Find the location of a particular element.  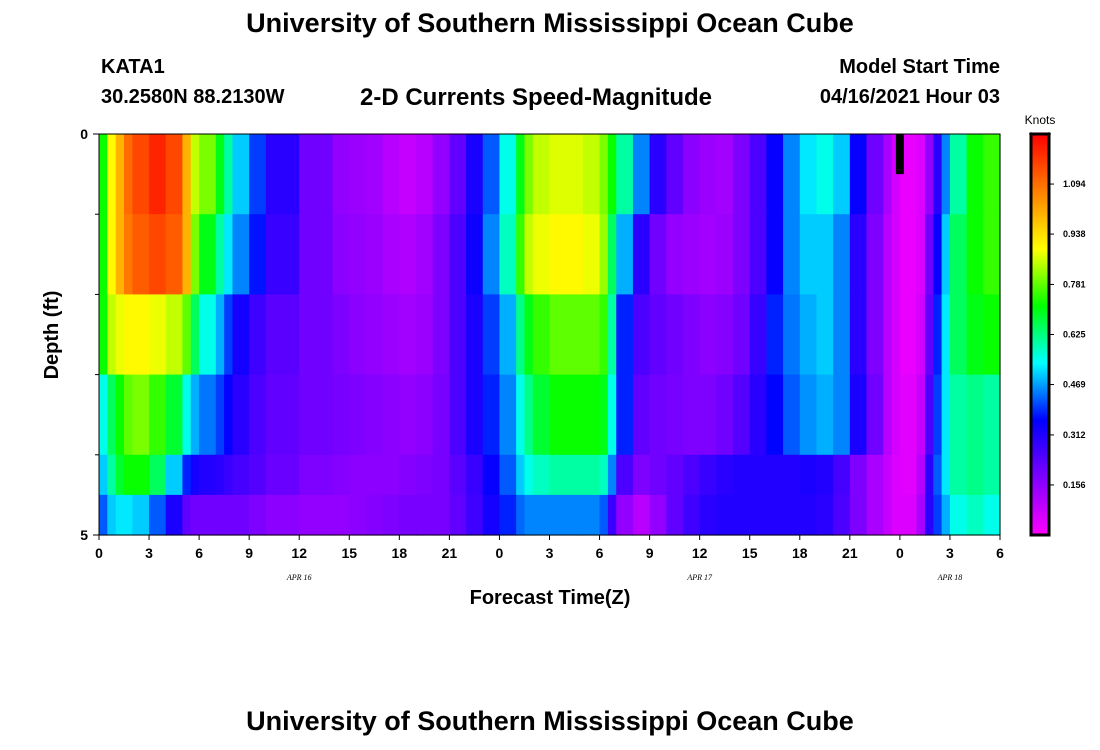

x-tick-label: 3 is located at coordinates (950, 553).